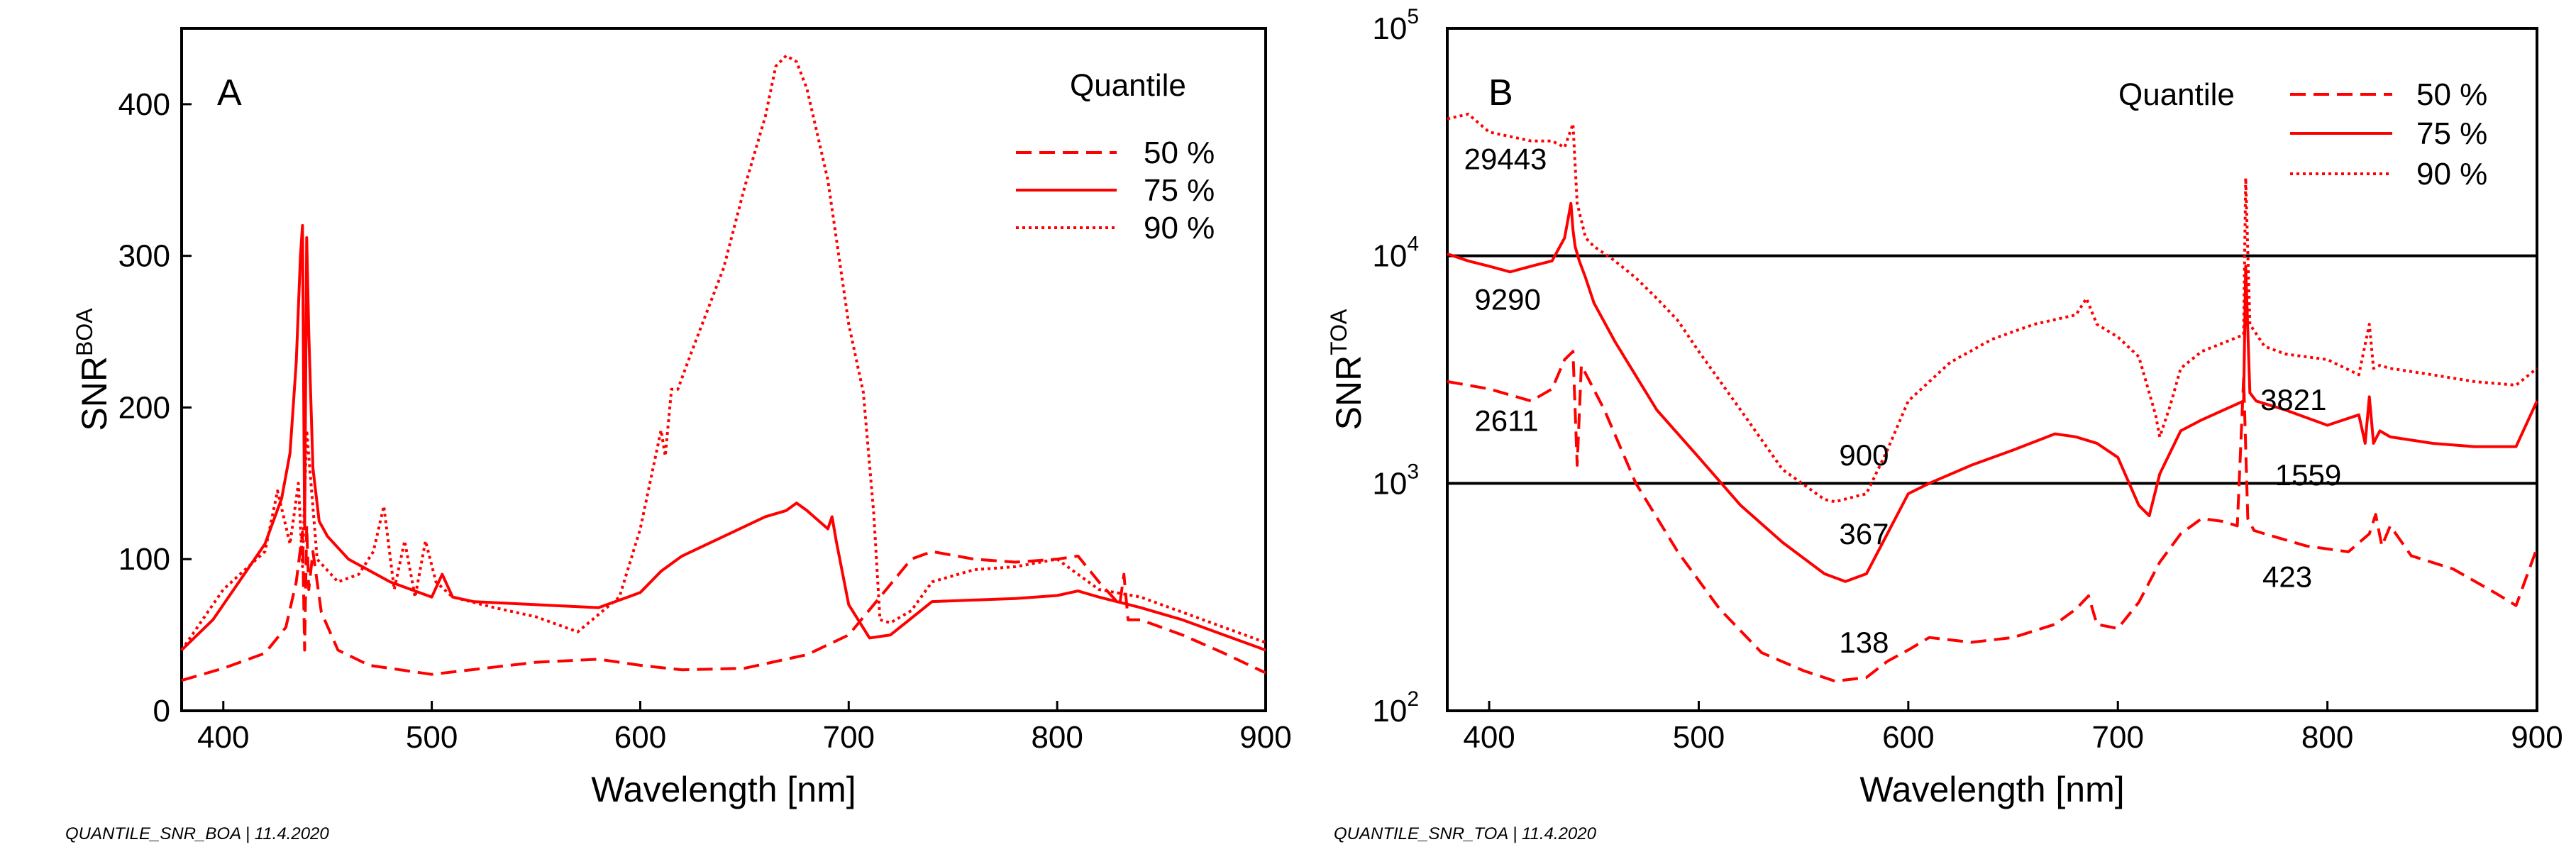 The width and height of the screenshot is (2576, 864). Describe the element at coordinates (94, 393) in the screenshot. I see `panel-a-y-axis-title-main: SNR` at that location.